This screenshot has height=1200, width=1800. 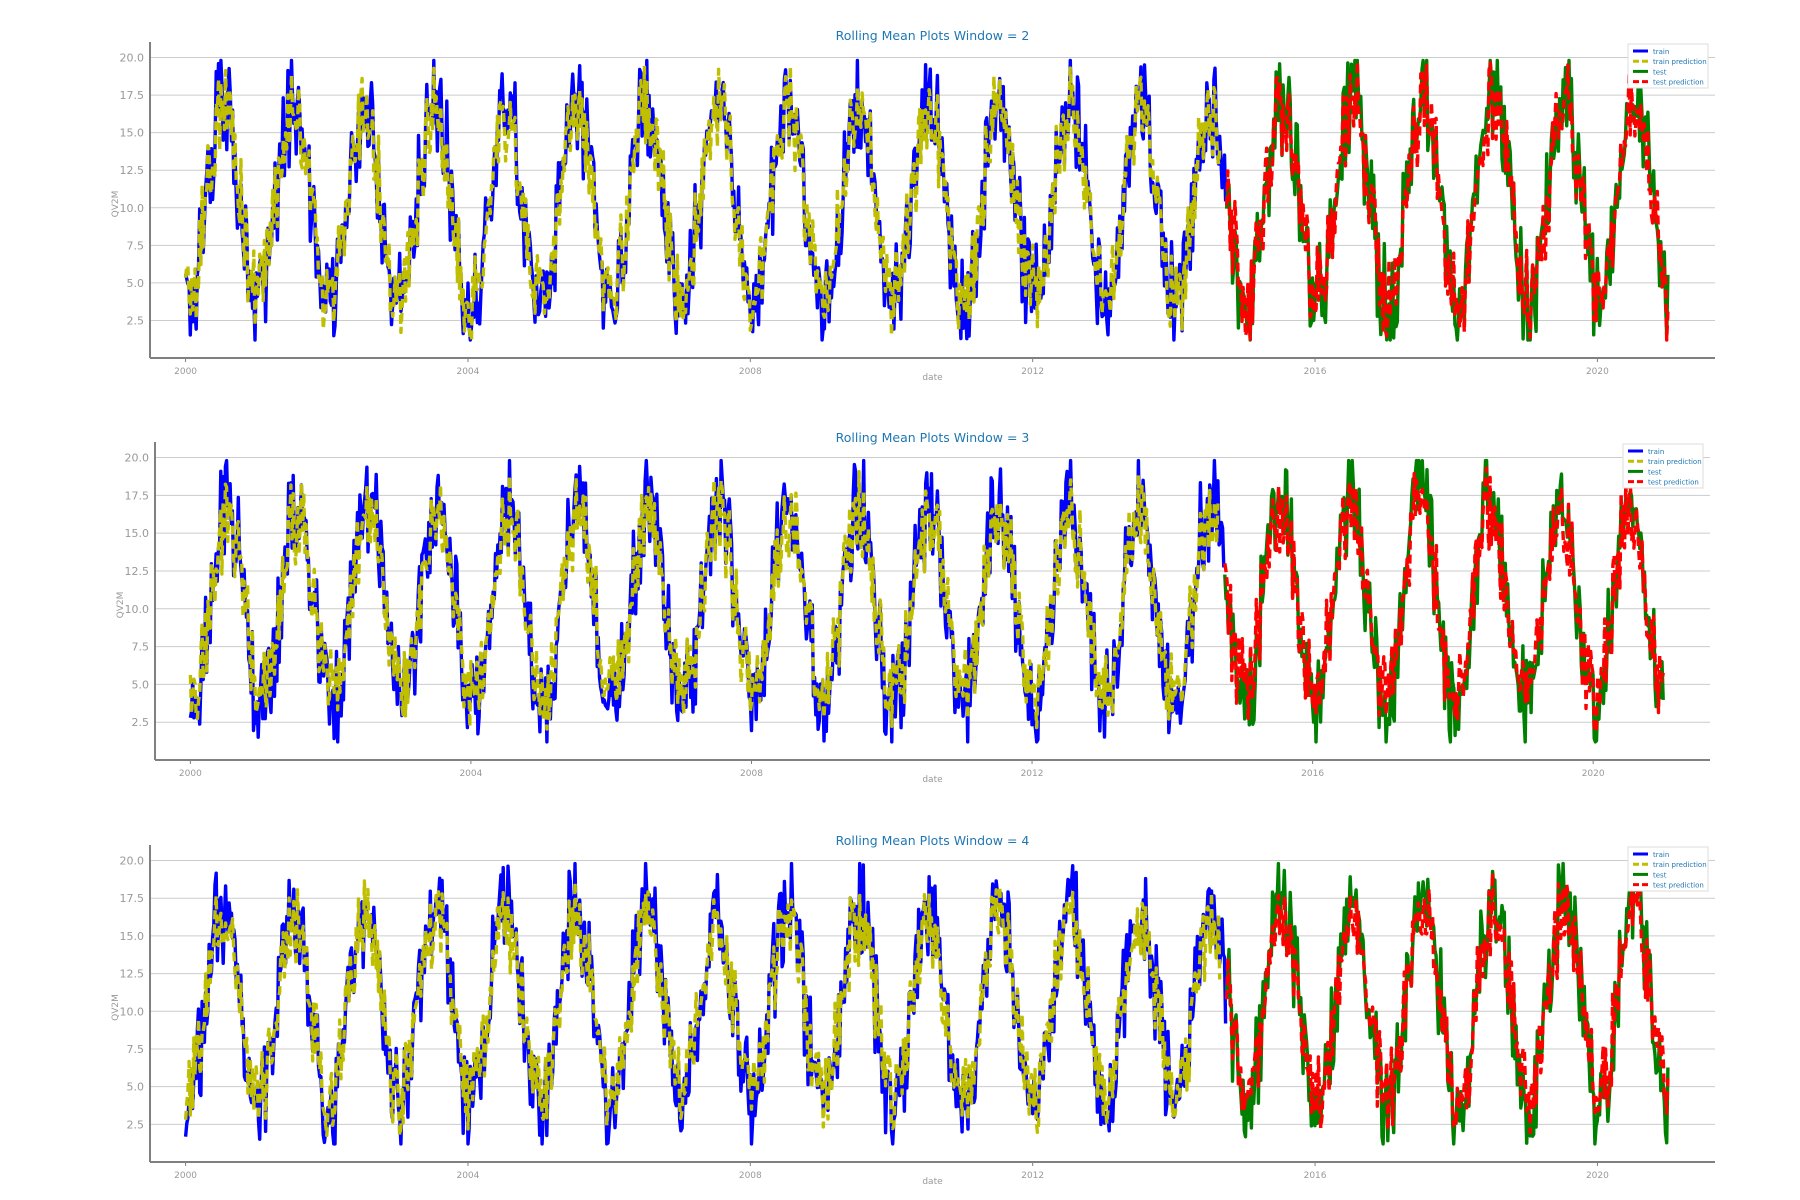 I want to click on legend-box, so click(x=1668, y=66).